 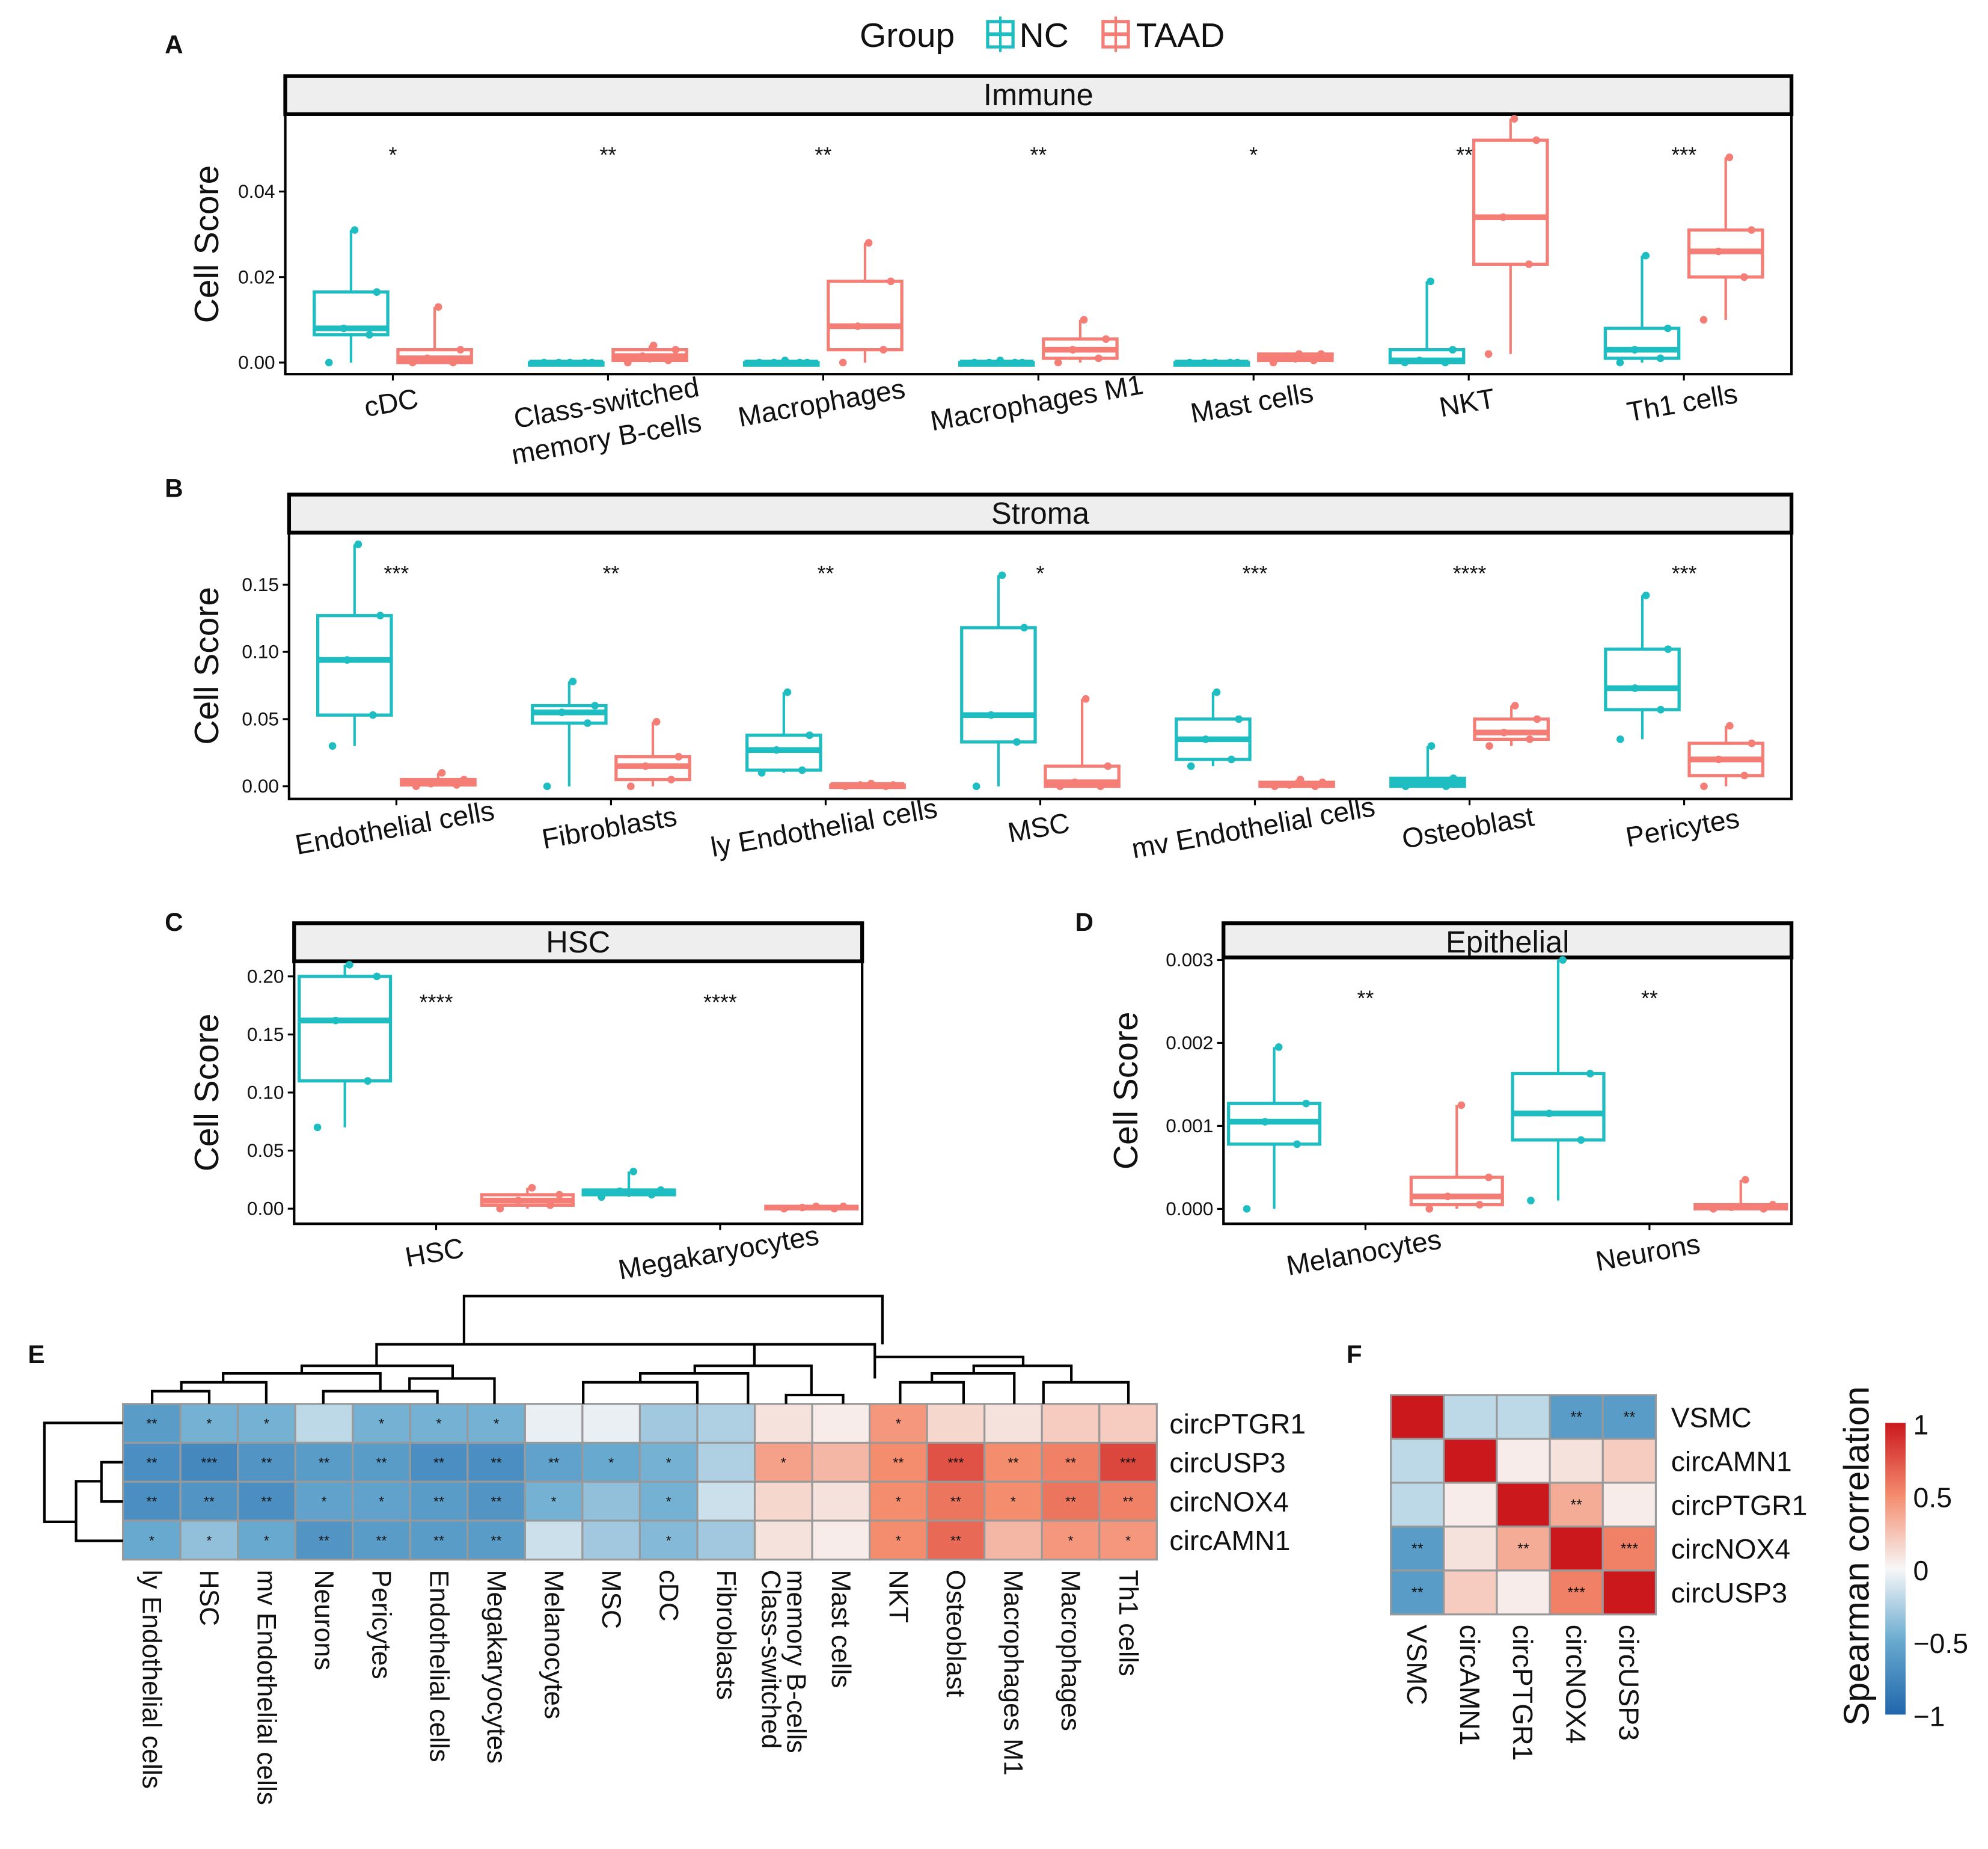 I want to click on x-tick-label: Th1 cells, so click(x=1682, y=403).